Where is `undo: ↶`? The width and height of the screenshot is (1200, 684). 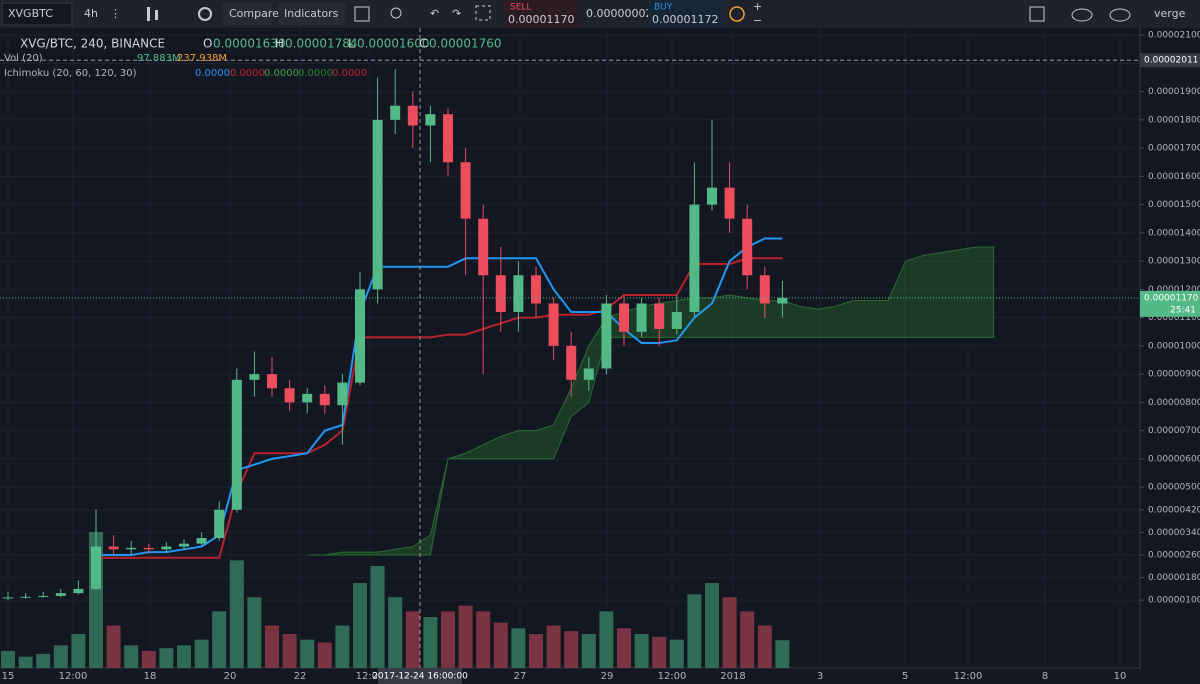
undo: ↶ is located at coordinates (434, 13).